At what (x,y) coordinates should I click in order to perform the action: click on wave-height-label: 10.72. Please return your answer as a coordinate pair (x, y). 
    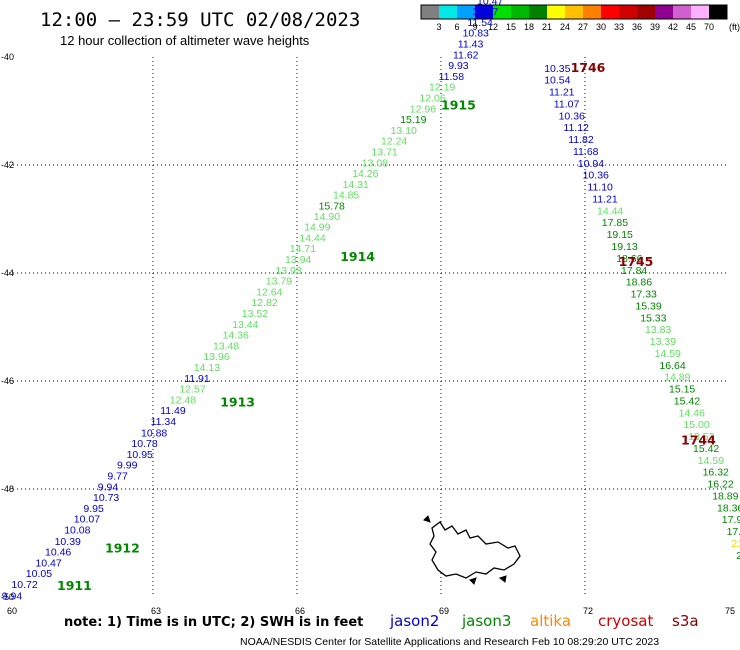
    Looking at the image, I should click on (24, 585).